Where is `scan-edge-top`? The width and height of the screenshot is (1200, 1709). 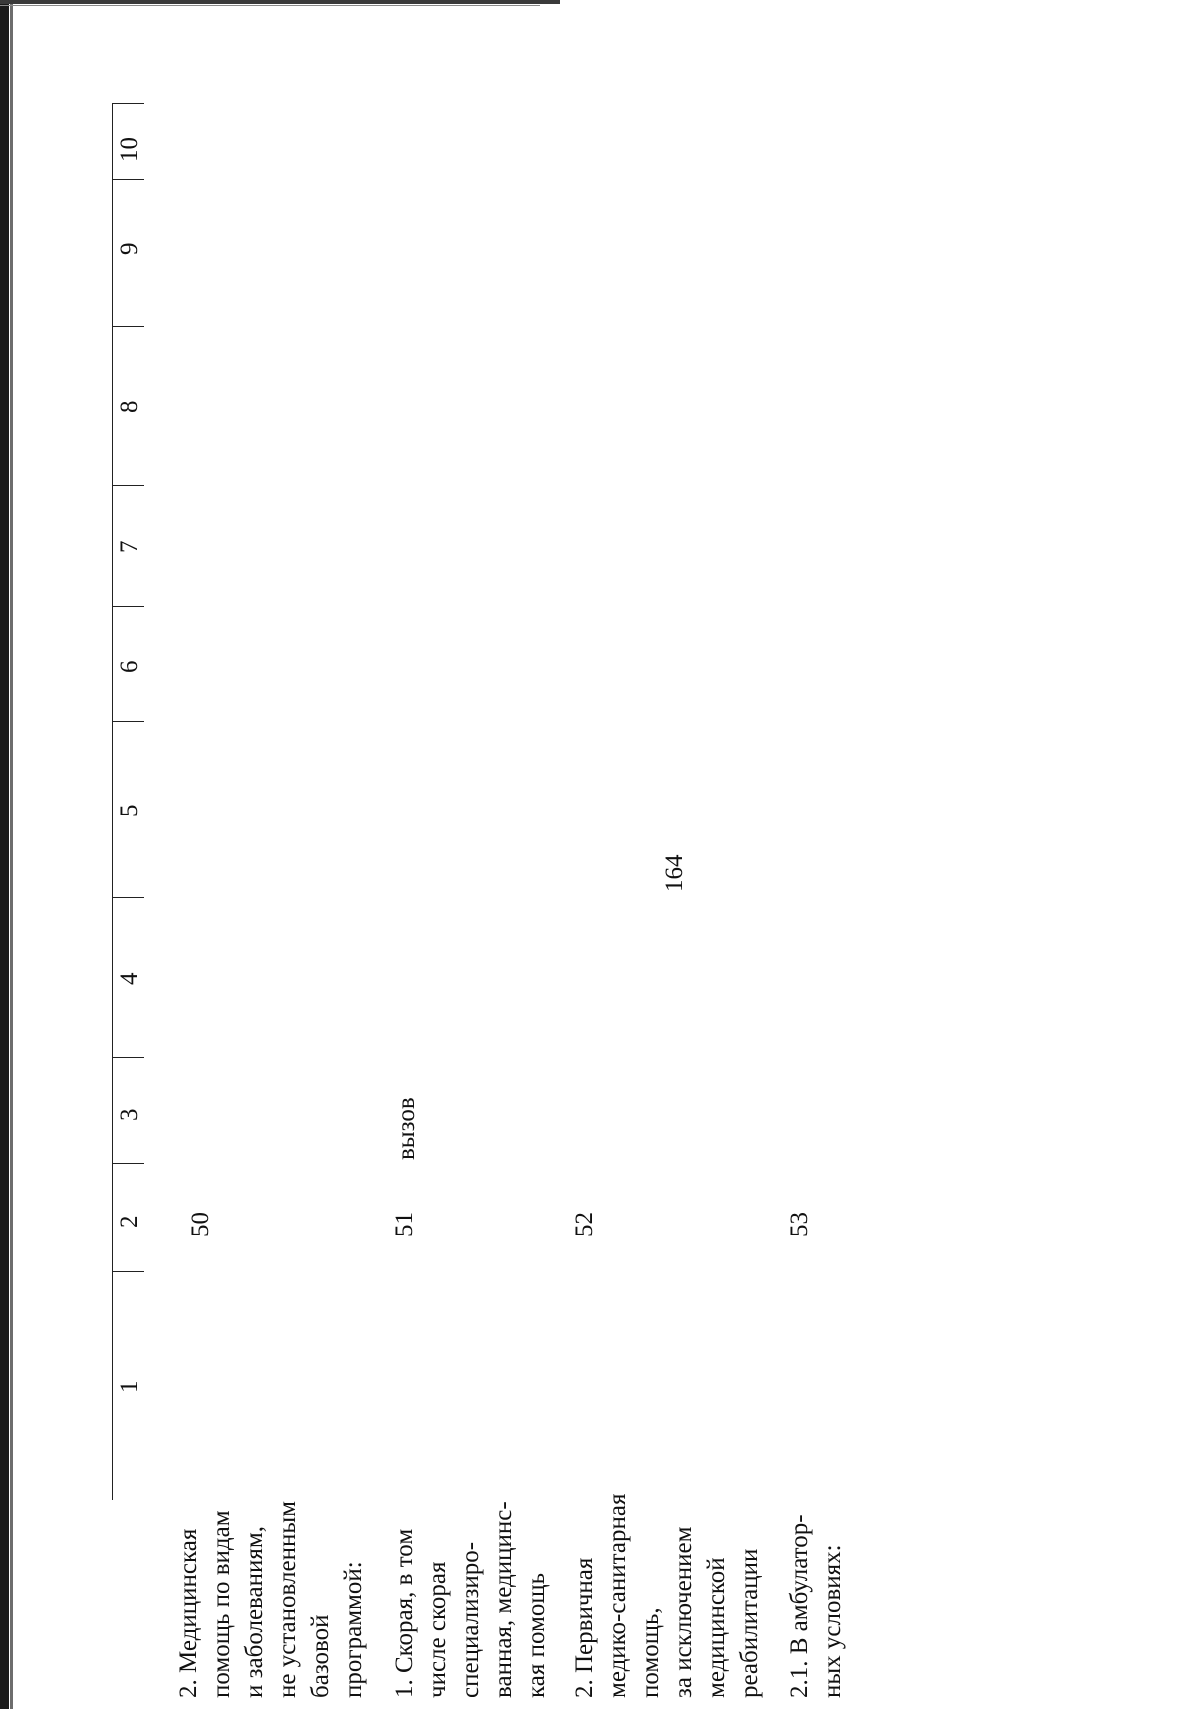
scan-edge-top is located at coordinates (280, 2).